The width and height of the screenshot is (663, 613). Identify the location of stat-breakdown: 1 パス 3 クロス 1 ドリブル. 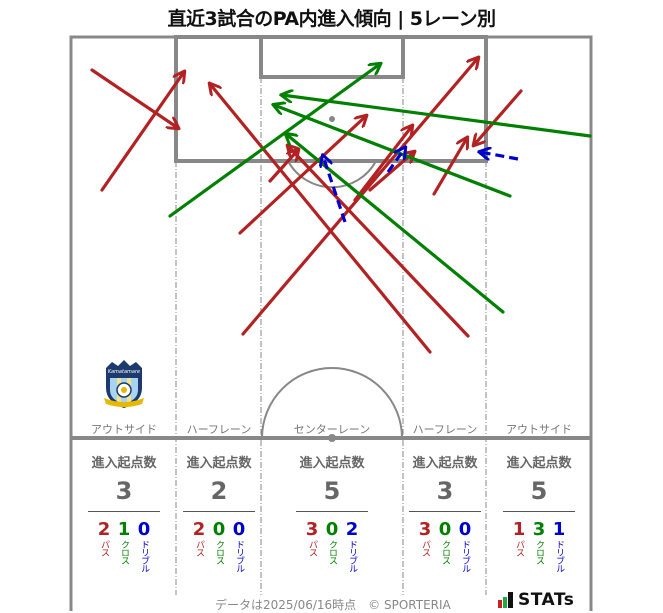
(539, 546).